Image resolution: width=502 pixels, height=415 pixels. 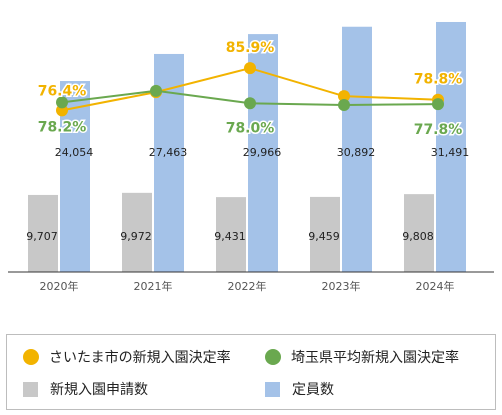 What do you see at coordinates (250, 128) in the screenshot?
I see `prefecture-rate-value-label: 78.0%` at bounding box center [250, 128].